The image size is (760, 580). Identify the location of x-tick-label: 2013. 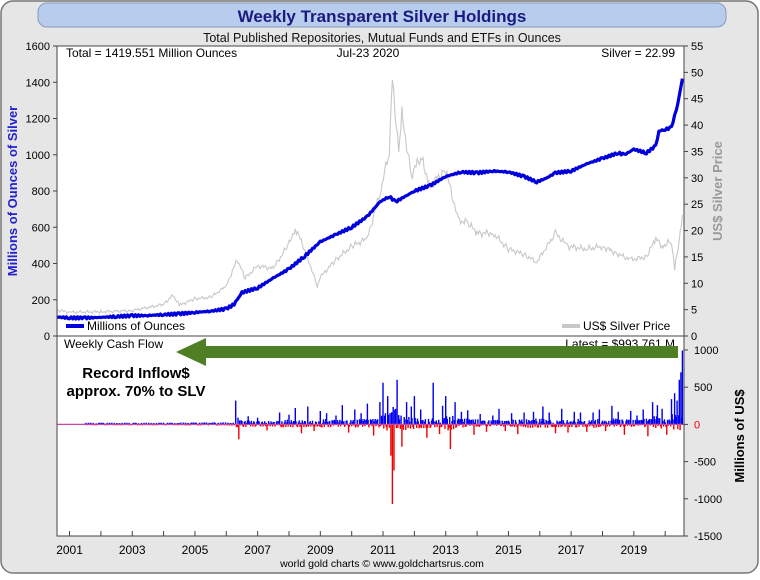
(445, 550).